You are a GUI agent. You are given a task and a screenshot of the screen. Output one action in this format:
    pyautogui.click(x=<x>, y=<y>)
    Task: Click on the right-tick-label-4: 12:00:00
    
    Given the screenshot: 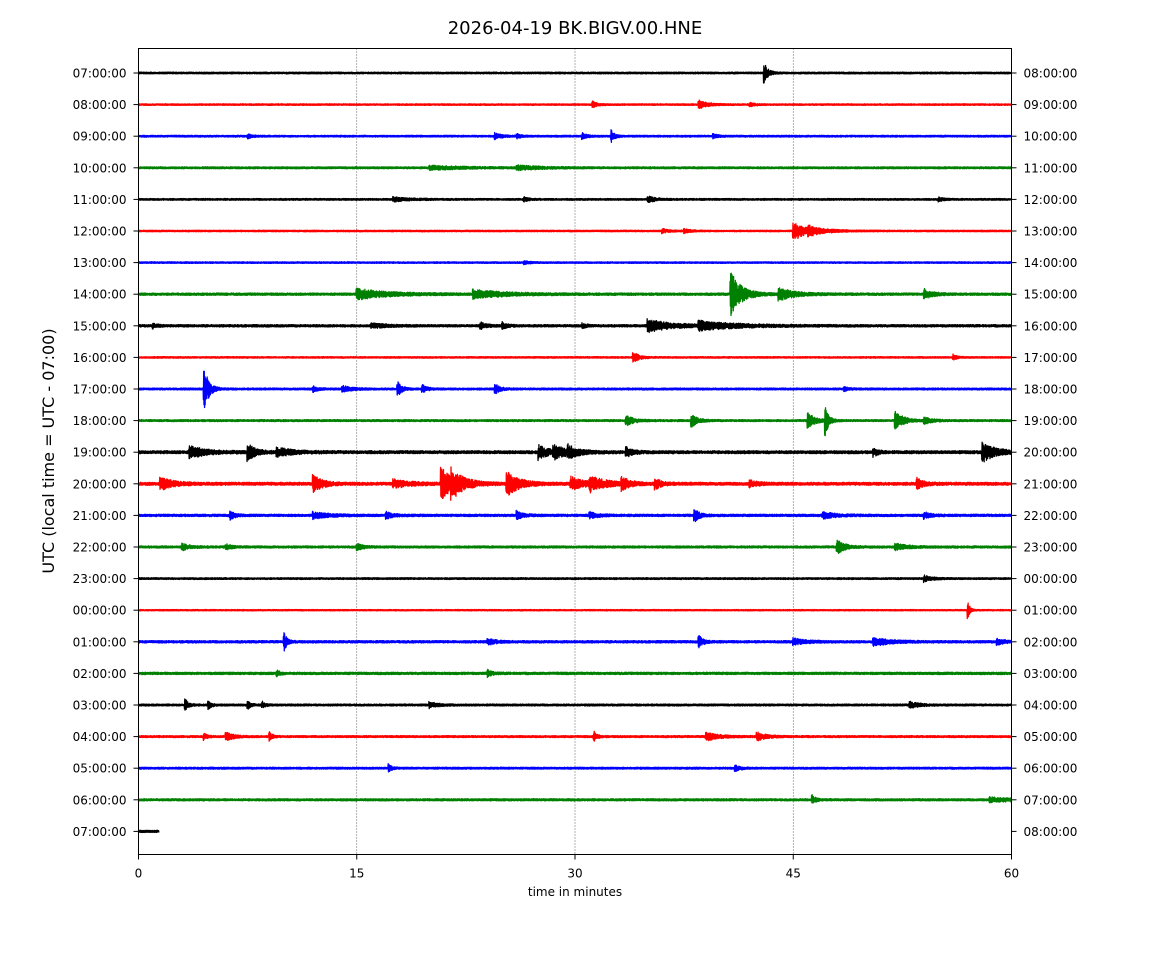 What is the action you would take?
    pyautogui.click(x=1051, y=200)
    